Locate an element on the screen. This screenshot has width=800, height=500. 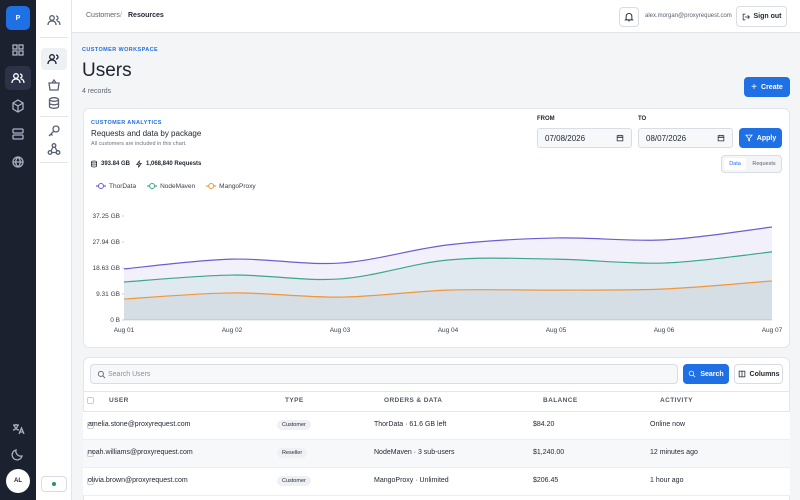
nav-products is located at coordinates (18, 106).